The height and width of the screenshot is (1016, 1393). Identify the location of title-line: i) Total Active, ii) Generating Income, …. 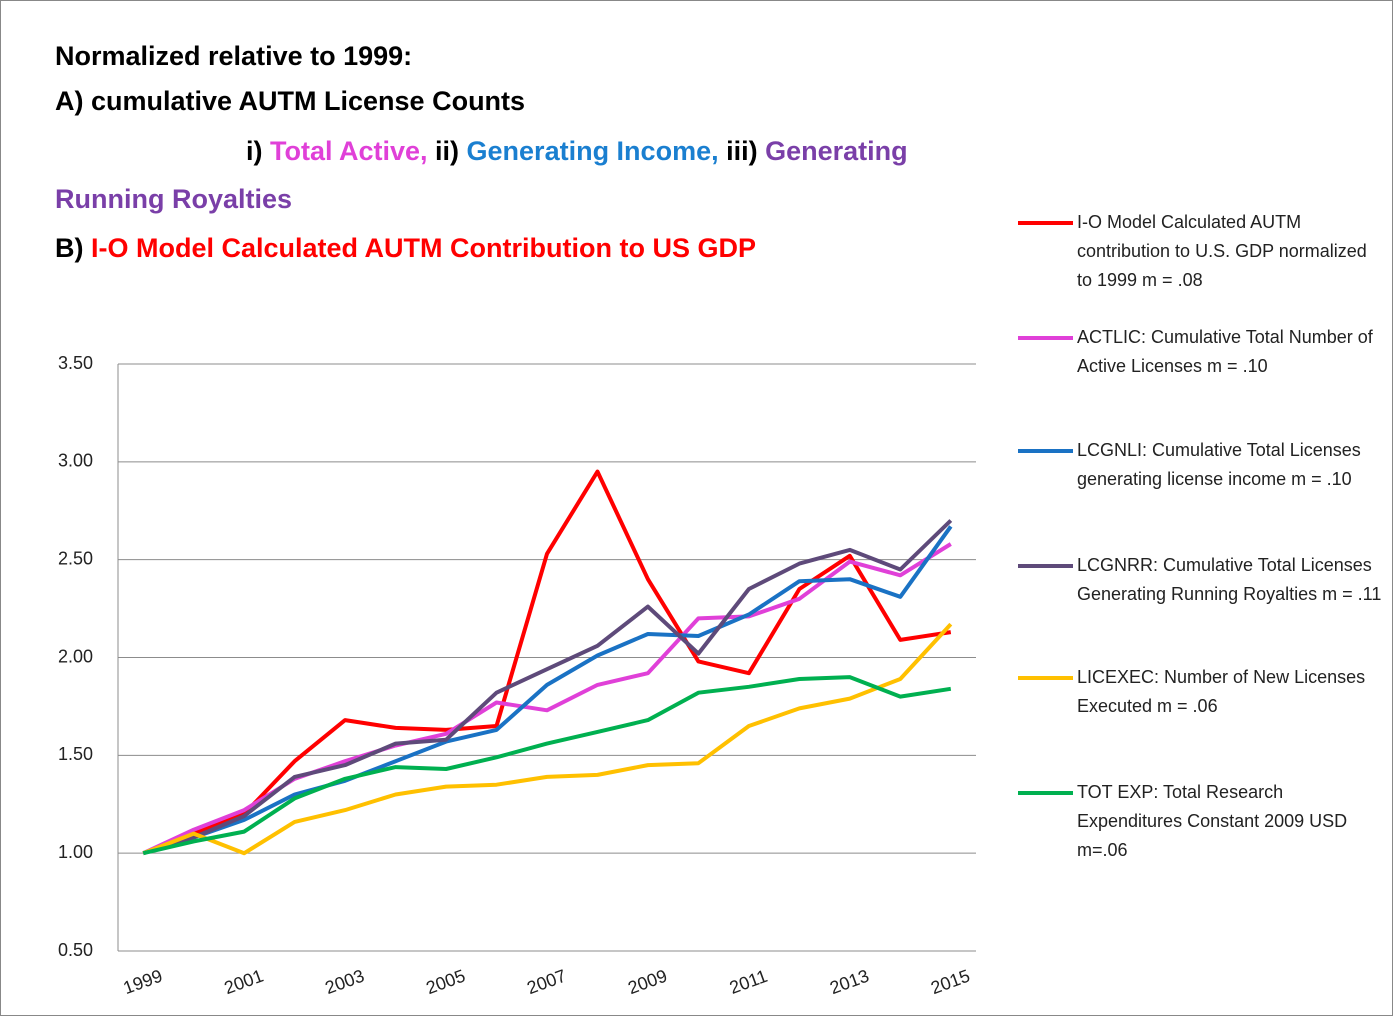
(577, 151).